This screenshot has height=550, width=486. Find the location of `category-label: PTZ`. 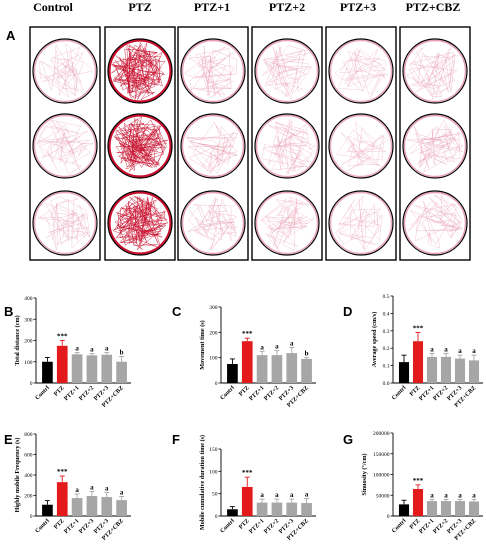

category-label: PTZ is located at coordinates (59, 524).